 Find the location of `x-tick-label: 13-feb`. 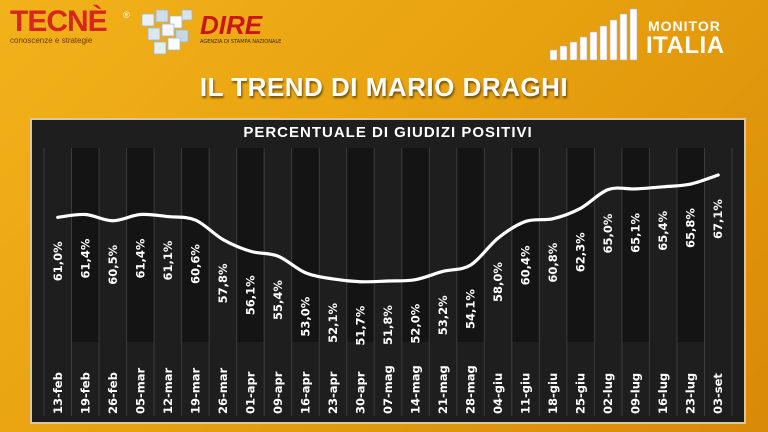

x-tick-label: 13-feb is located at coordinates (58, 393).